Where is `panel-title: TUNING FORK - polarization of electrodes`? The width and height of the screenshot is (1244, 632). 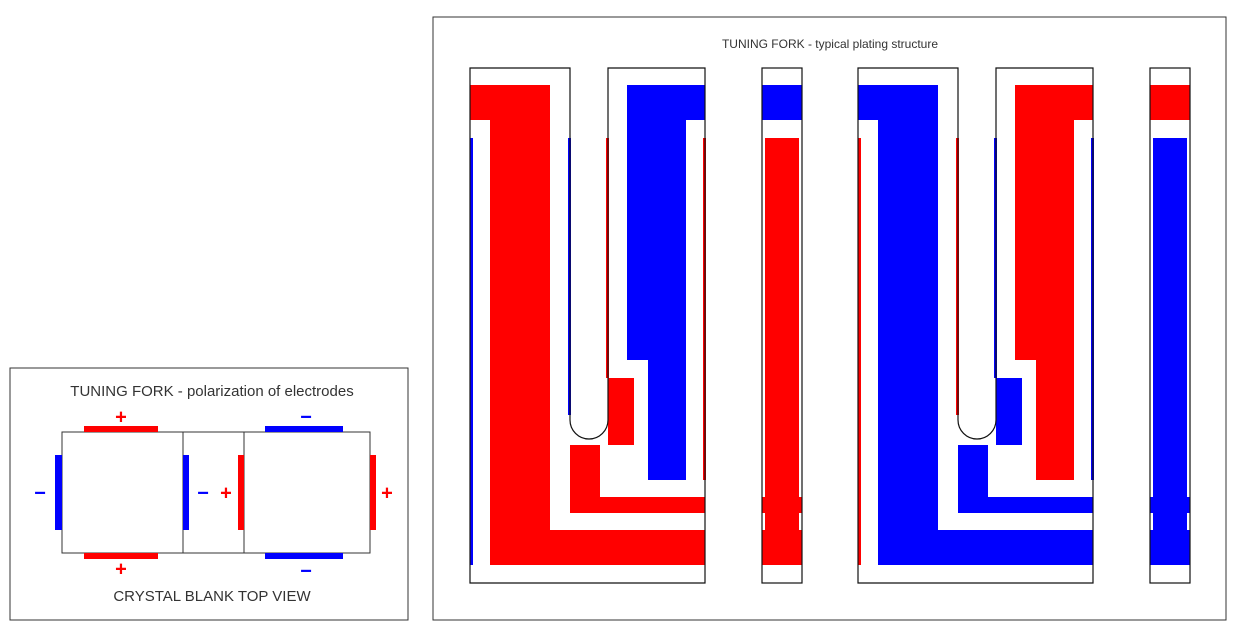
panel-title: TUNING FORK - polarization of electrodes is located at coordinates (211, 391).